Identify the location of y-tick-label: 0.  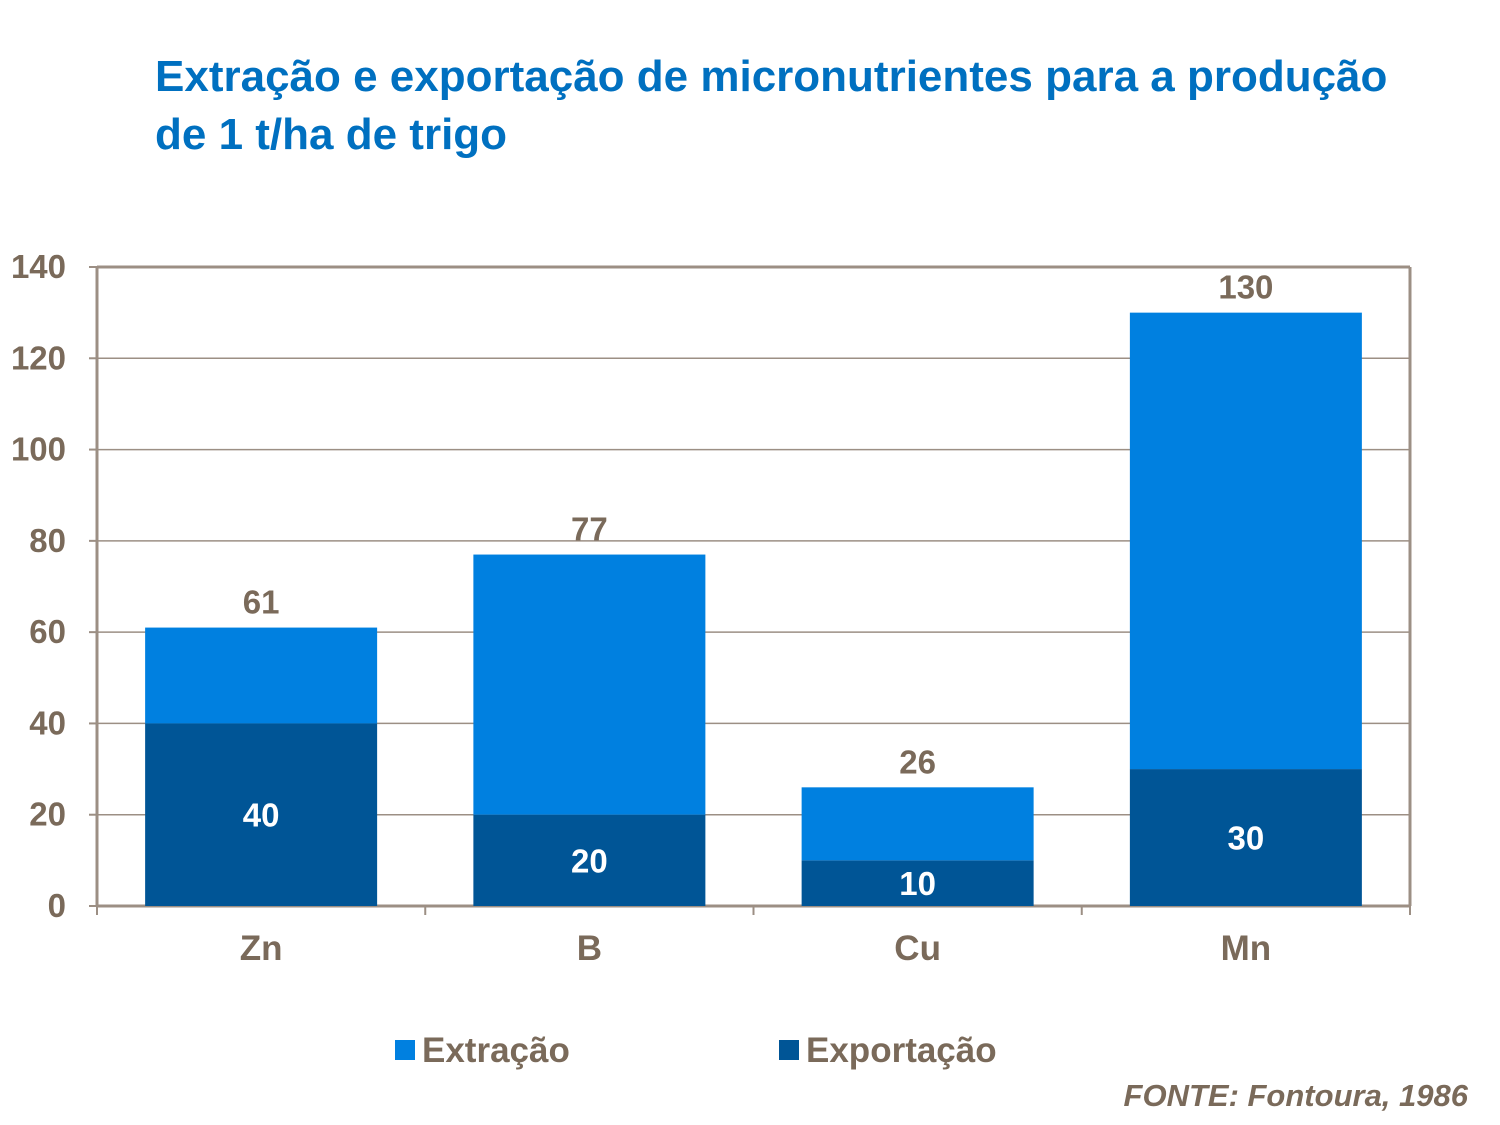
(57, 905).